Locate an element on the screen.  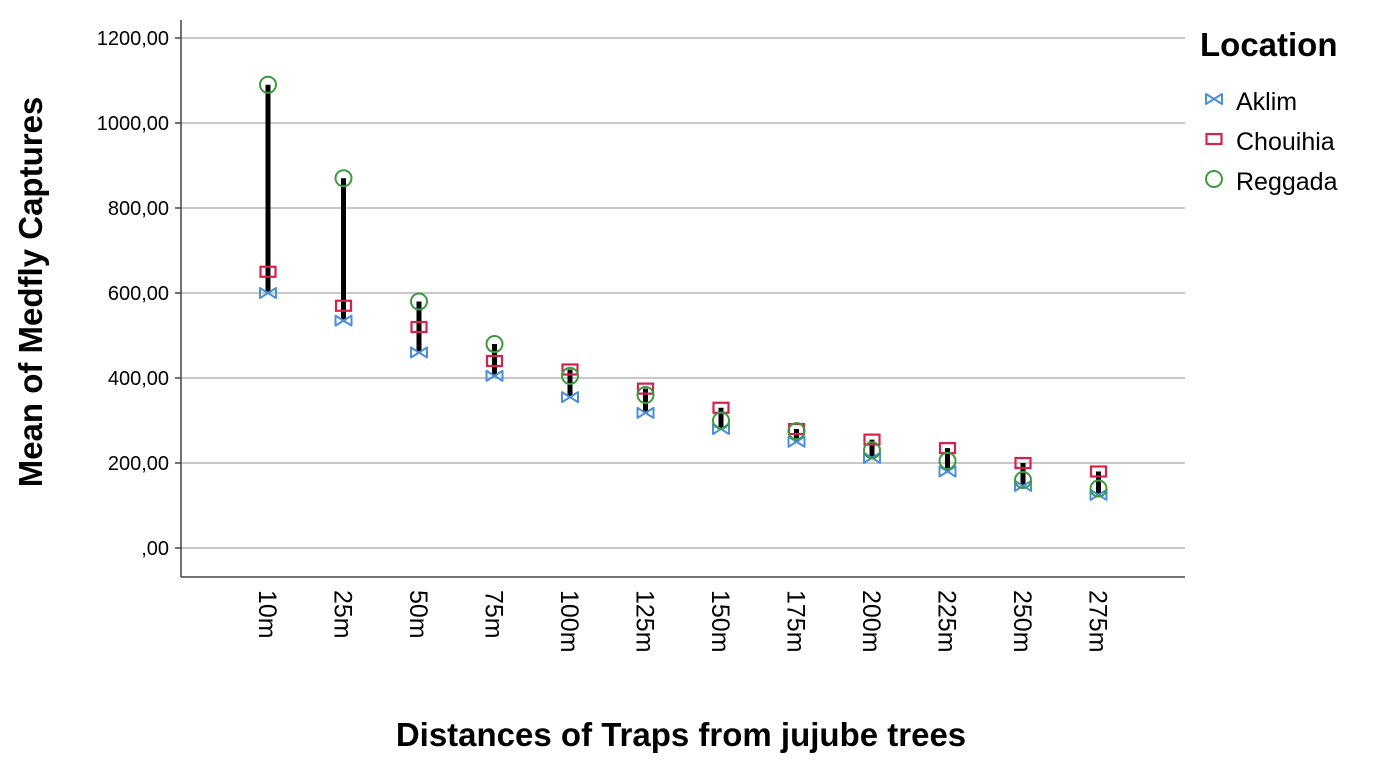
legend: Location Aklim Chouihia Reggada is located at coordinates (1269, 111).